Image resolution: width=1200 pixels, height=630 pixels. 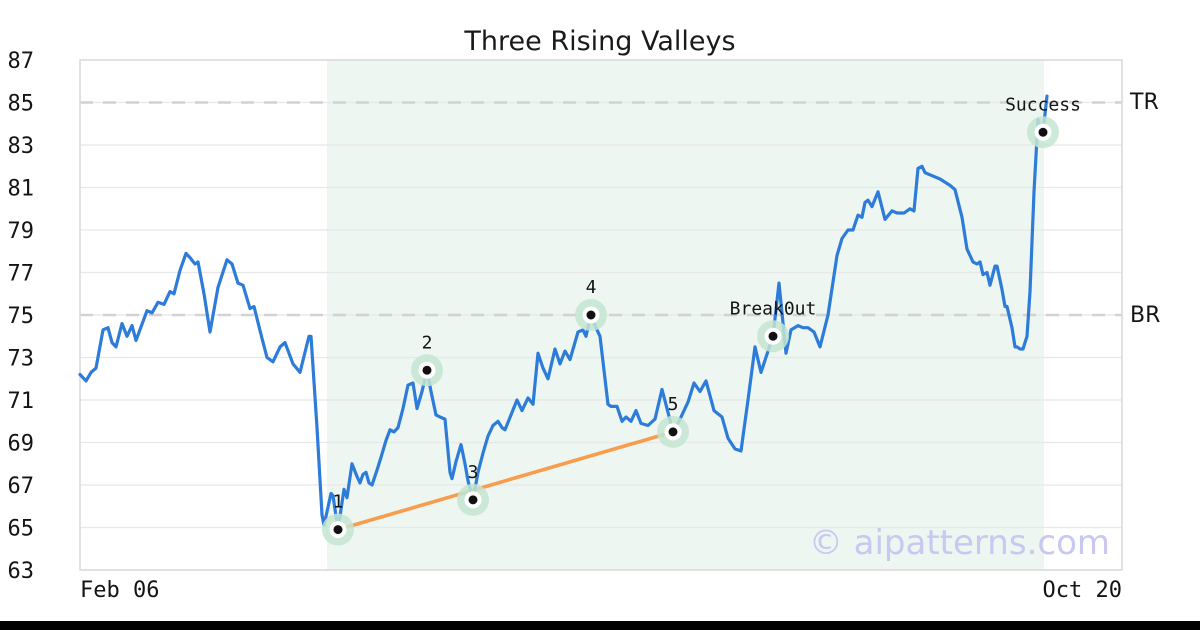 What do you see at coordinates (21, 189) in the screenshot?
I see `y-tick-81: 81` at bounding box center [21, 189].